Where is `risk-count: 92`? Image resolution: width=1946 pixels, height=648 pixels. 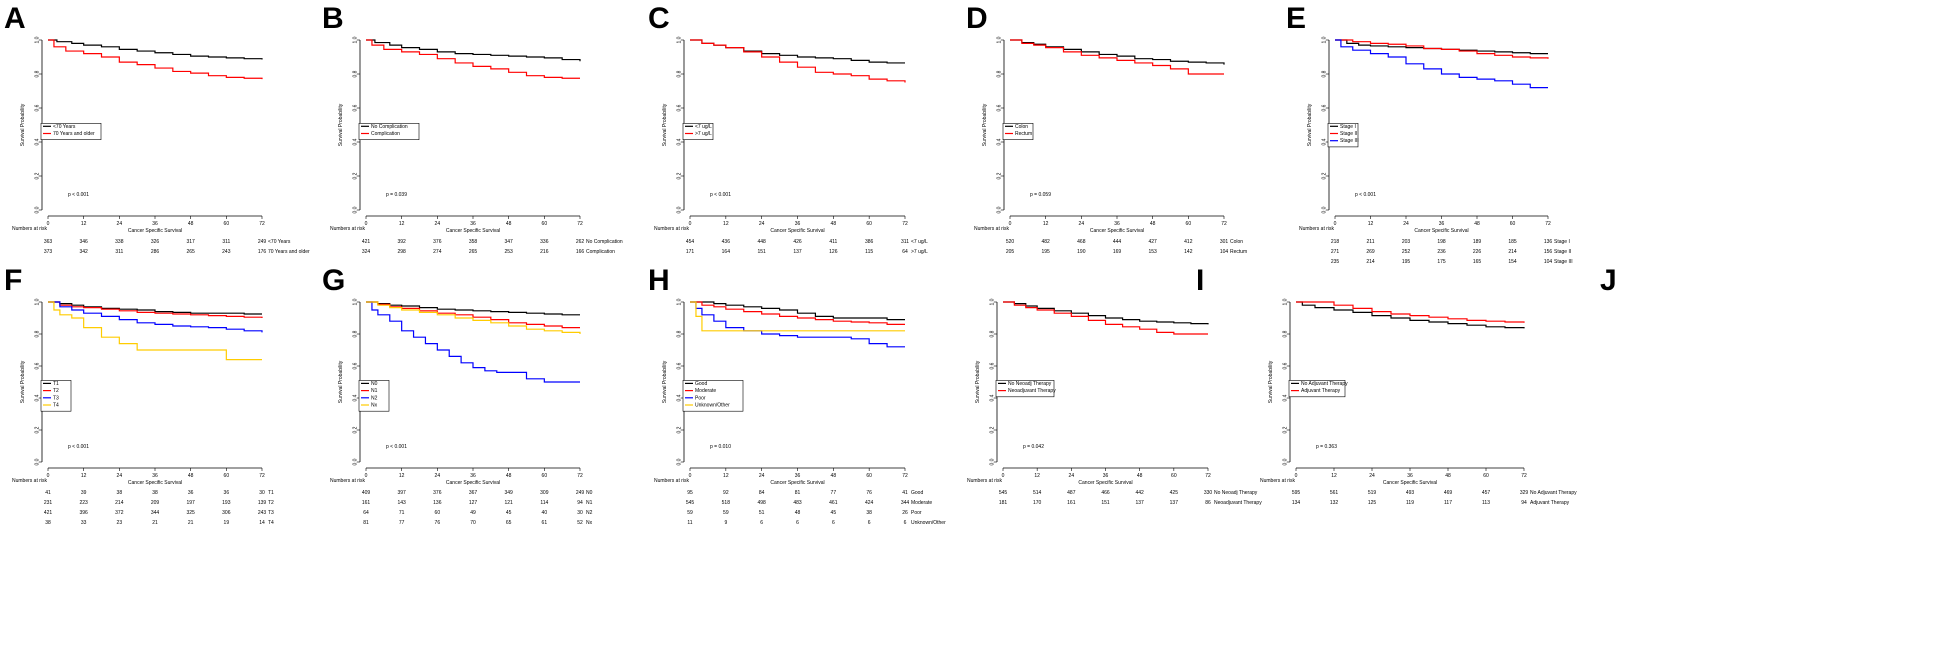
risk-count: 92 is located at coordinates (726, 493).